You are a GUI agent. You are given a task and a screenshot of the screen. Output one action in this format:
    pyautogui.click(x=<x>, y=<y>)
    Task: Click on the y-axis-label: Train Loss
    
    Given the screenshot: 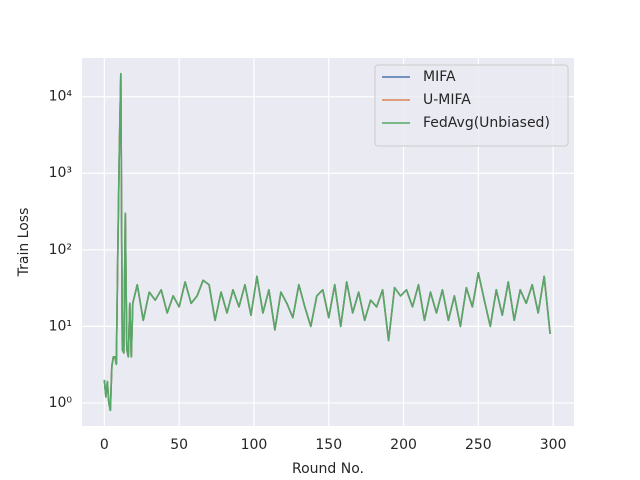 What is the action you would take?
    pyautogui.click(x=24, y=243)
    